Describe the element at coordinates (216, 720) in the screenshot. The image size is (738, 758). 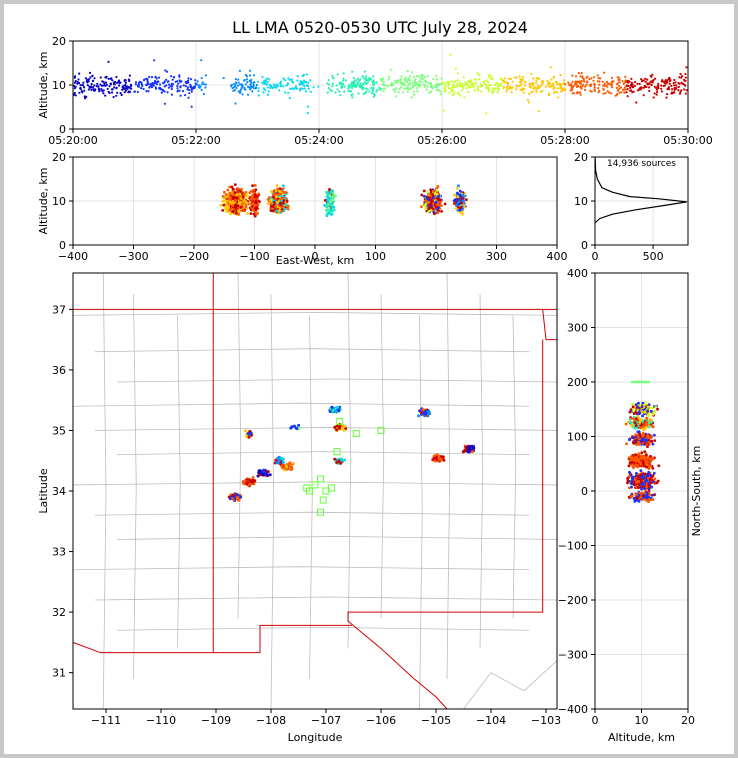
I see `map-panel-xtick-label: −109` at that location.